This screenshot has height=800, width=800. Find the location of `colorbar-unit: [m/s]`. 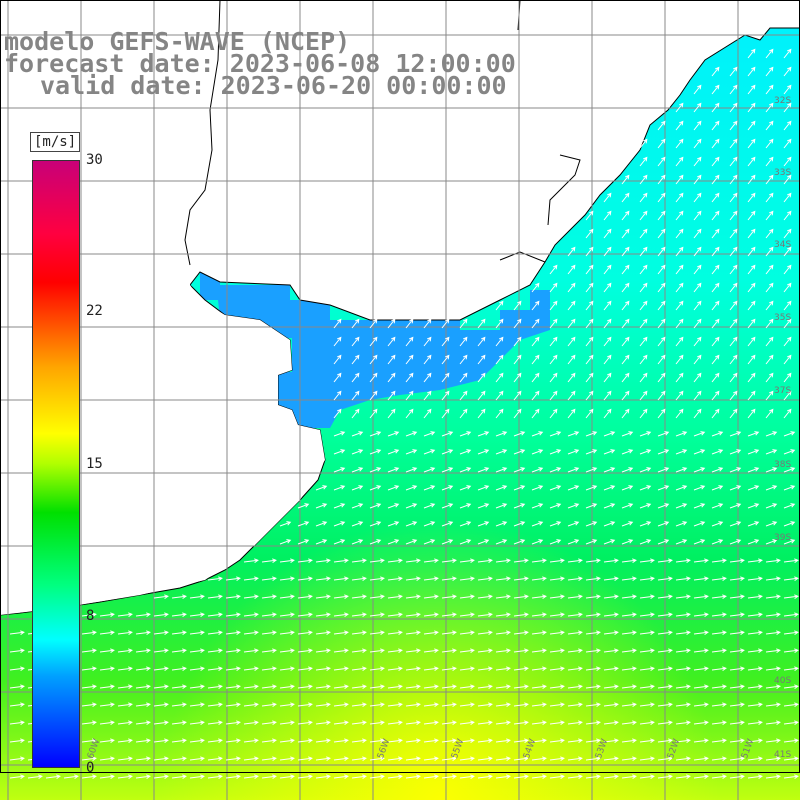

colorbar-unit: [m/s] is located at coordinates (55, 142).